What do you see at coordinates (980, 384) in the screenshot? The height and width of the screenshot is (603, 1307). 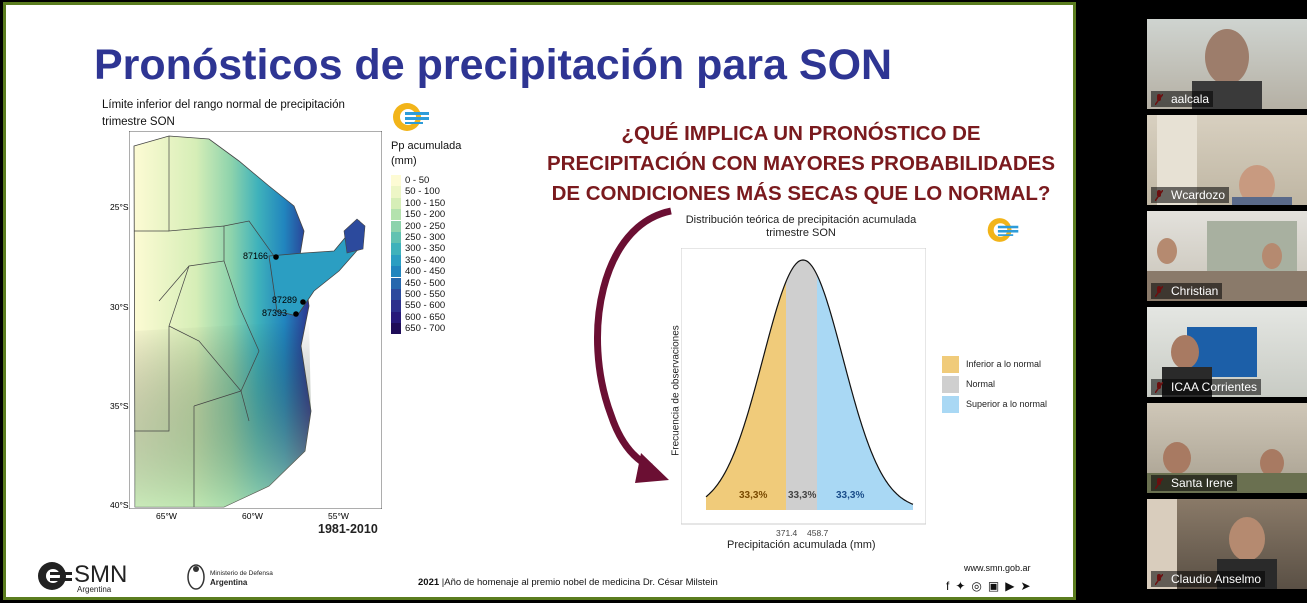 I see `chart-legend-label: Normal` at bounding box center [980, 384].